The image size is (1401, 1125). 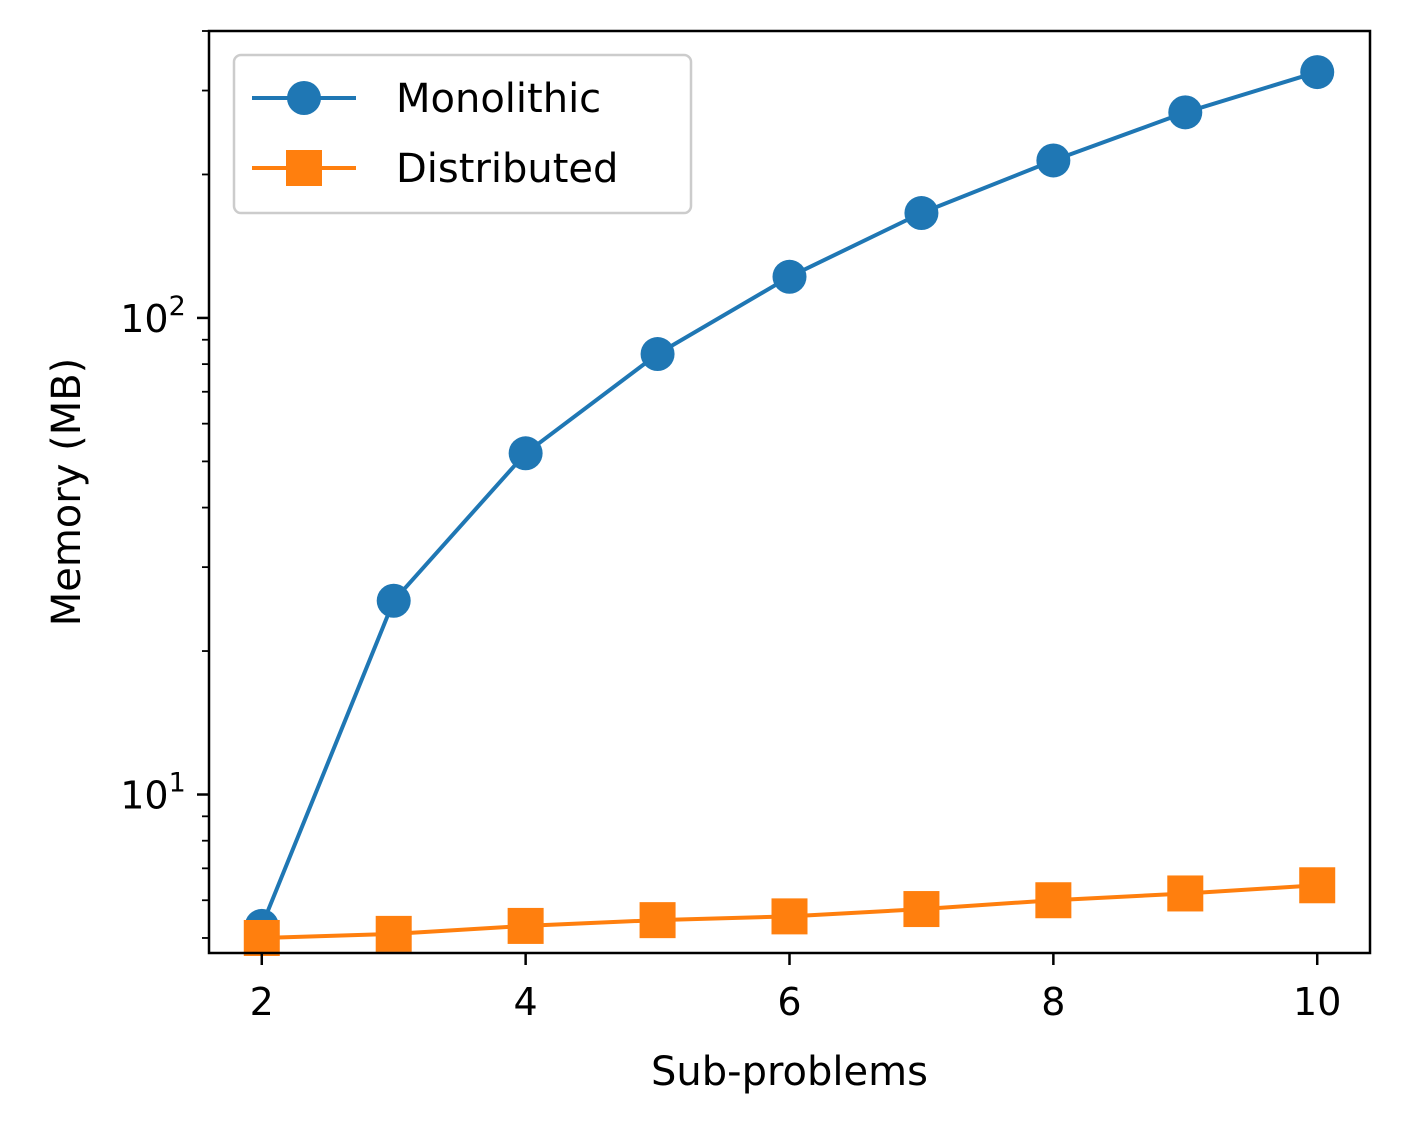 I want to click on legend: Monolithic Distributed, so click(x=462, y=134).